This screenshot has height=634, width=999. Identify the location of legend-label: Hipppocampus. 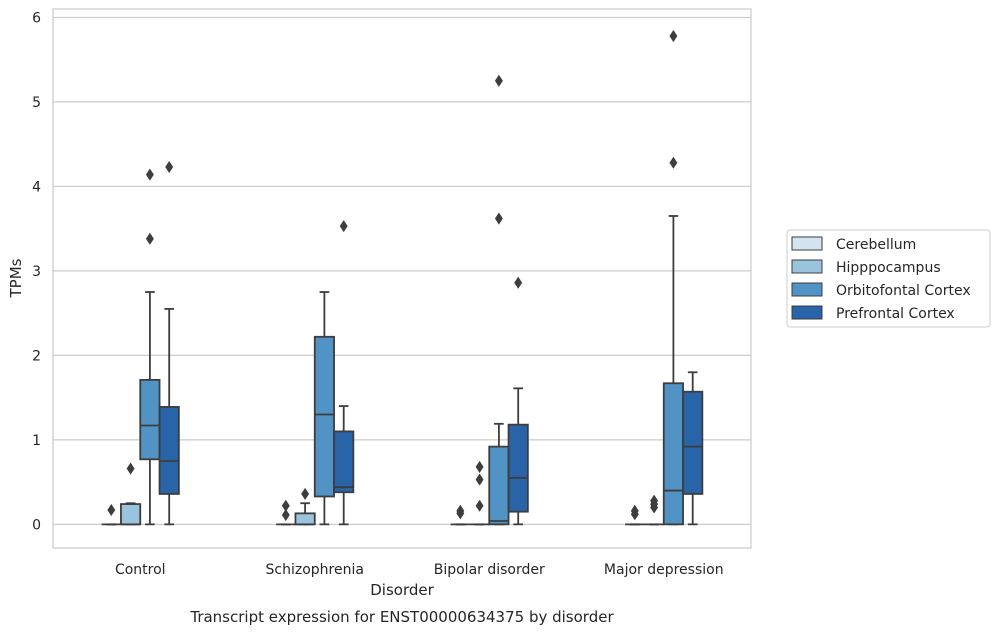
(888, 268).